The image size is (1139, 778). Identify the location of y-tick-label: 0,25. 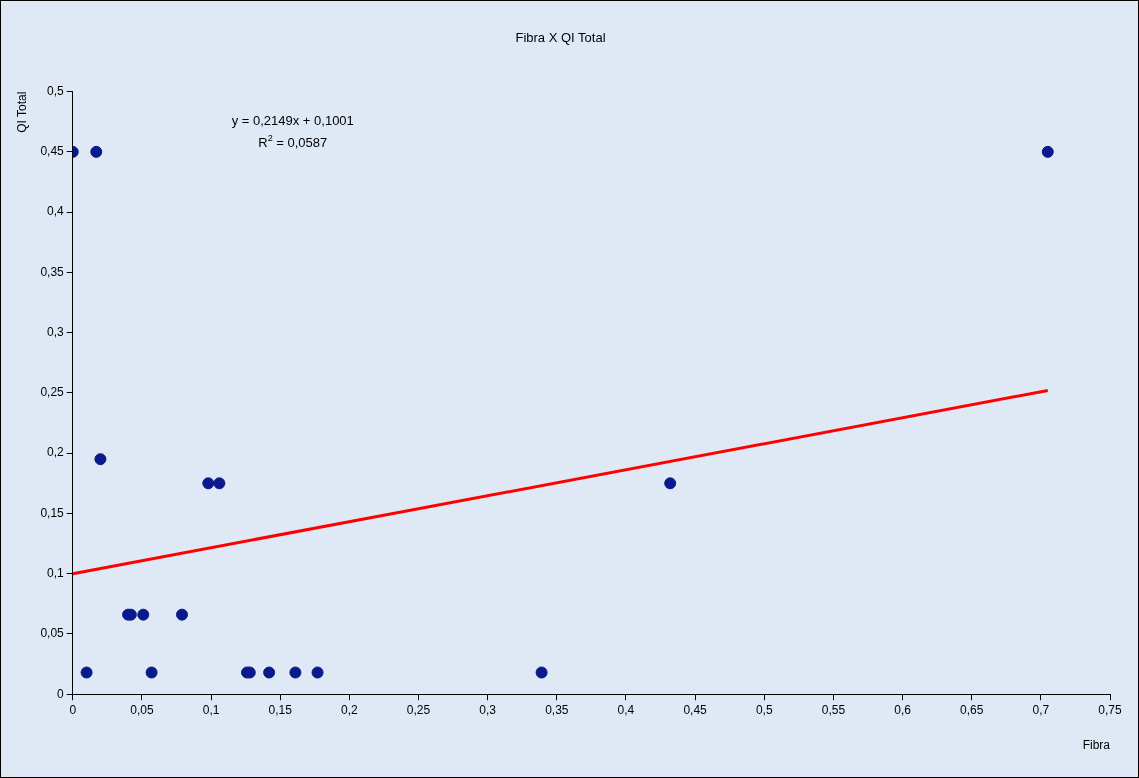
(52, 392).